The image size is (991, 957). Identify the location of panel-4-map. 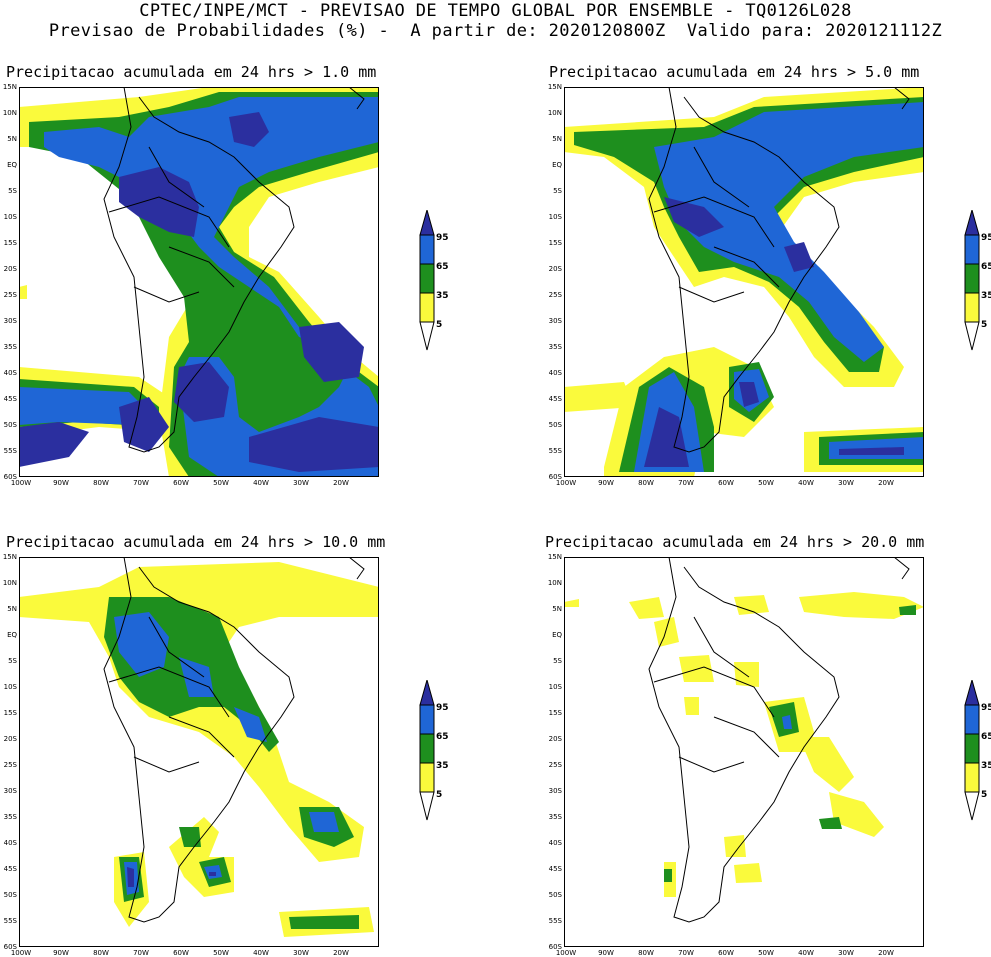
(744, 752).